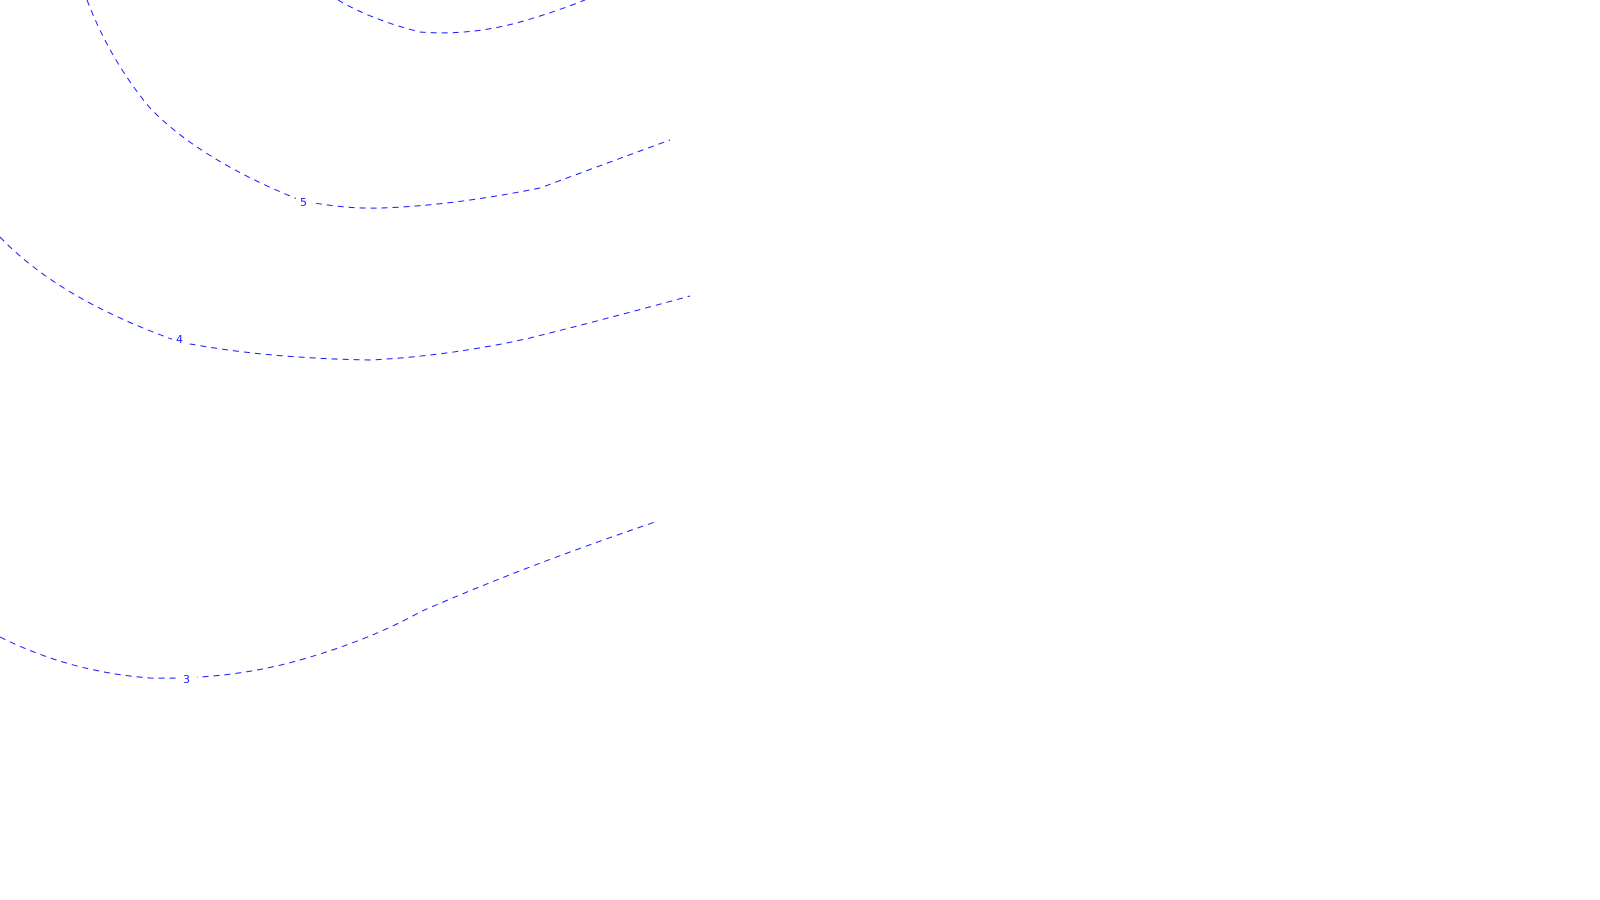  What do you see at coordinates (243, 441) in the screenshot?
I see `contour-labels: 5 4 3` at bounding box center [243, 441].